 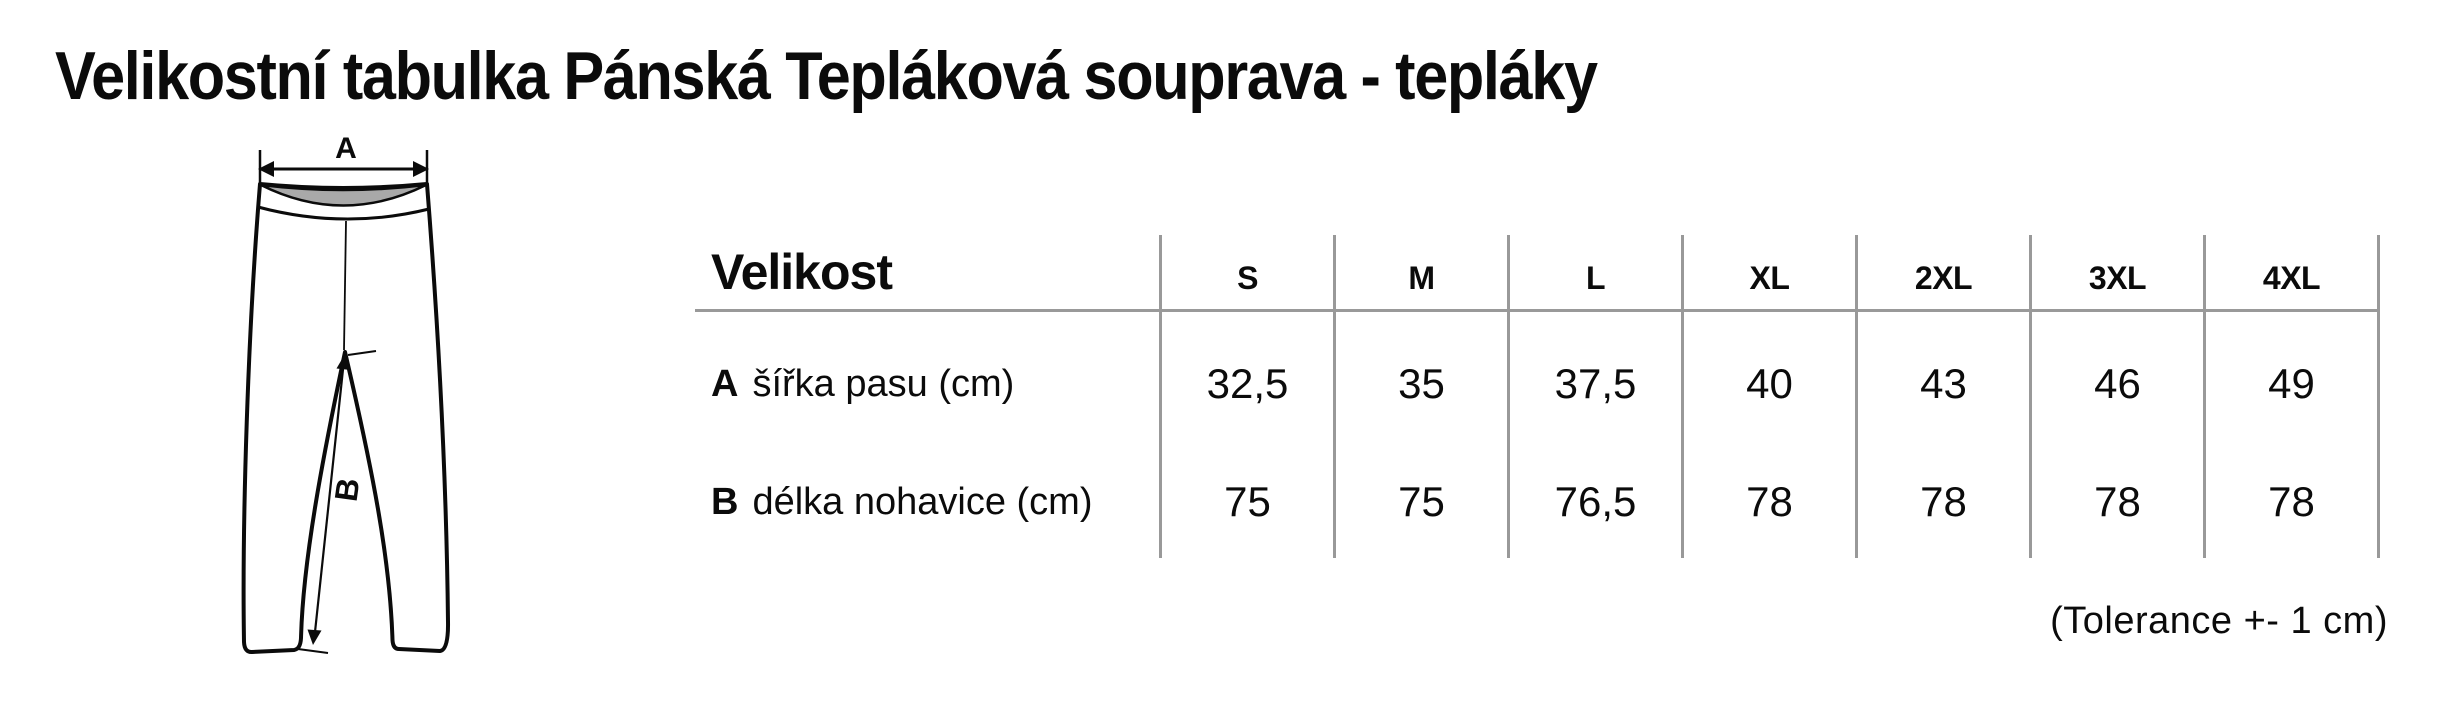 I want to click on measure-b-arrowhead-top, so click(x=343, y=362).